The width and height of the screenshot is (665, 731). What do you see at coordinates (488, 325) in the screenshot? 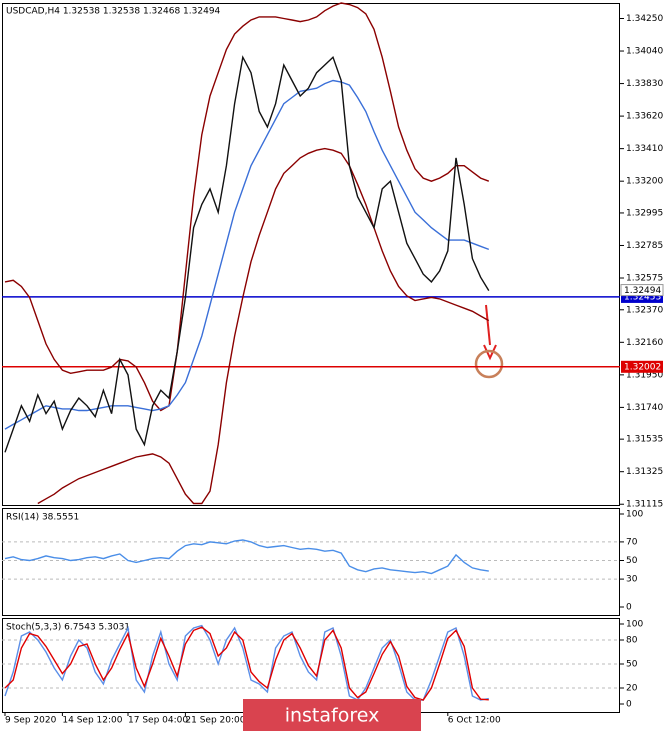
I see `arrow` at bounding box center [488, 325].